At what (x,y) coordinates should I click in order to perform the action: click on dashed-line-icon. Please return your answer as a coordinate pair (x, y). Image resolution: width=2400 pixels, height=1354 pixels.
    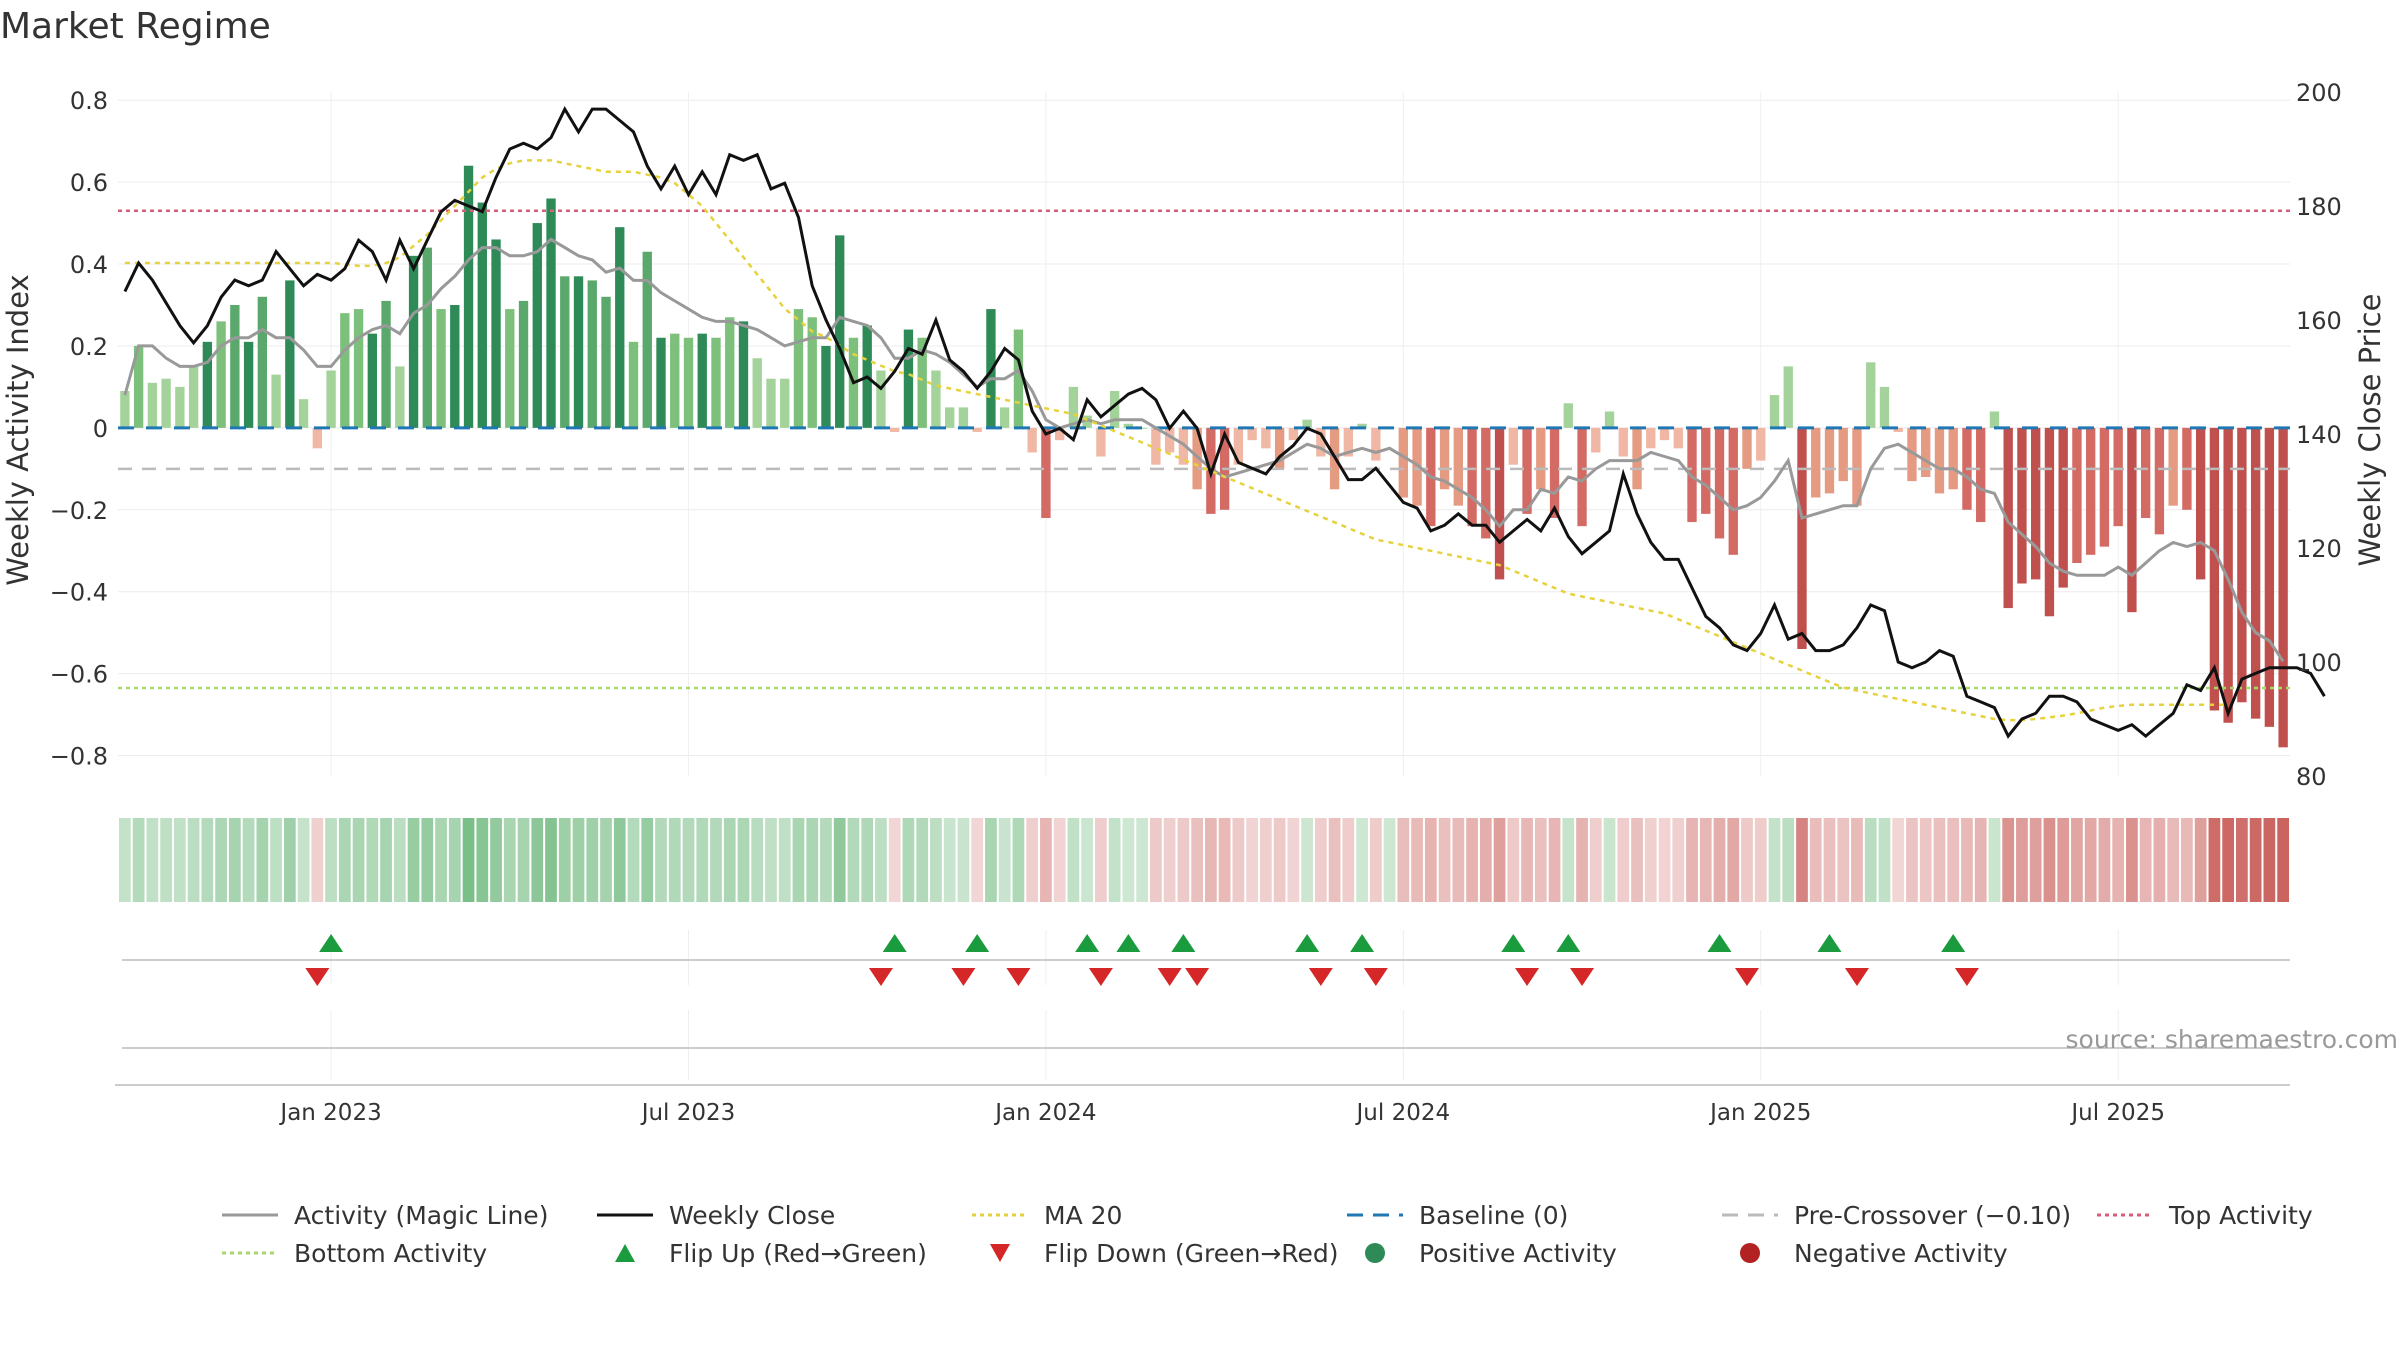
    Looking at the image, I should click on (1375, 1215).